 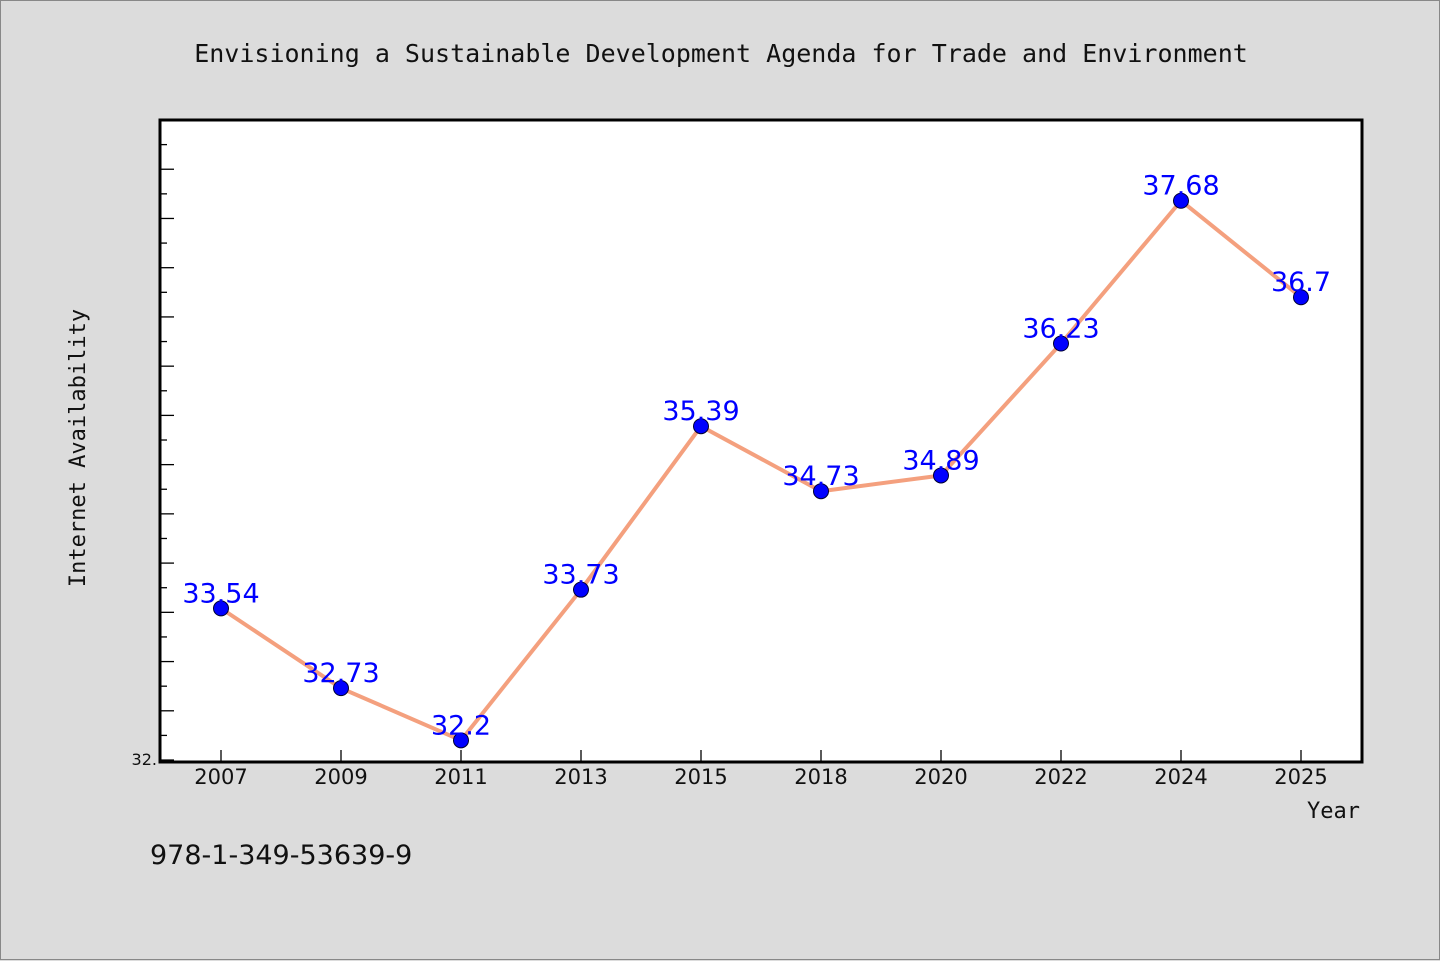 What do you see at coordinates (580, 777) in the screenshot?
I see `x-tick-label: 2013` at bounding box center [580, 777].